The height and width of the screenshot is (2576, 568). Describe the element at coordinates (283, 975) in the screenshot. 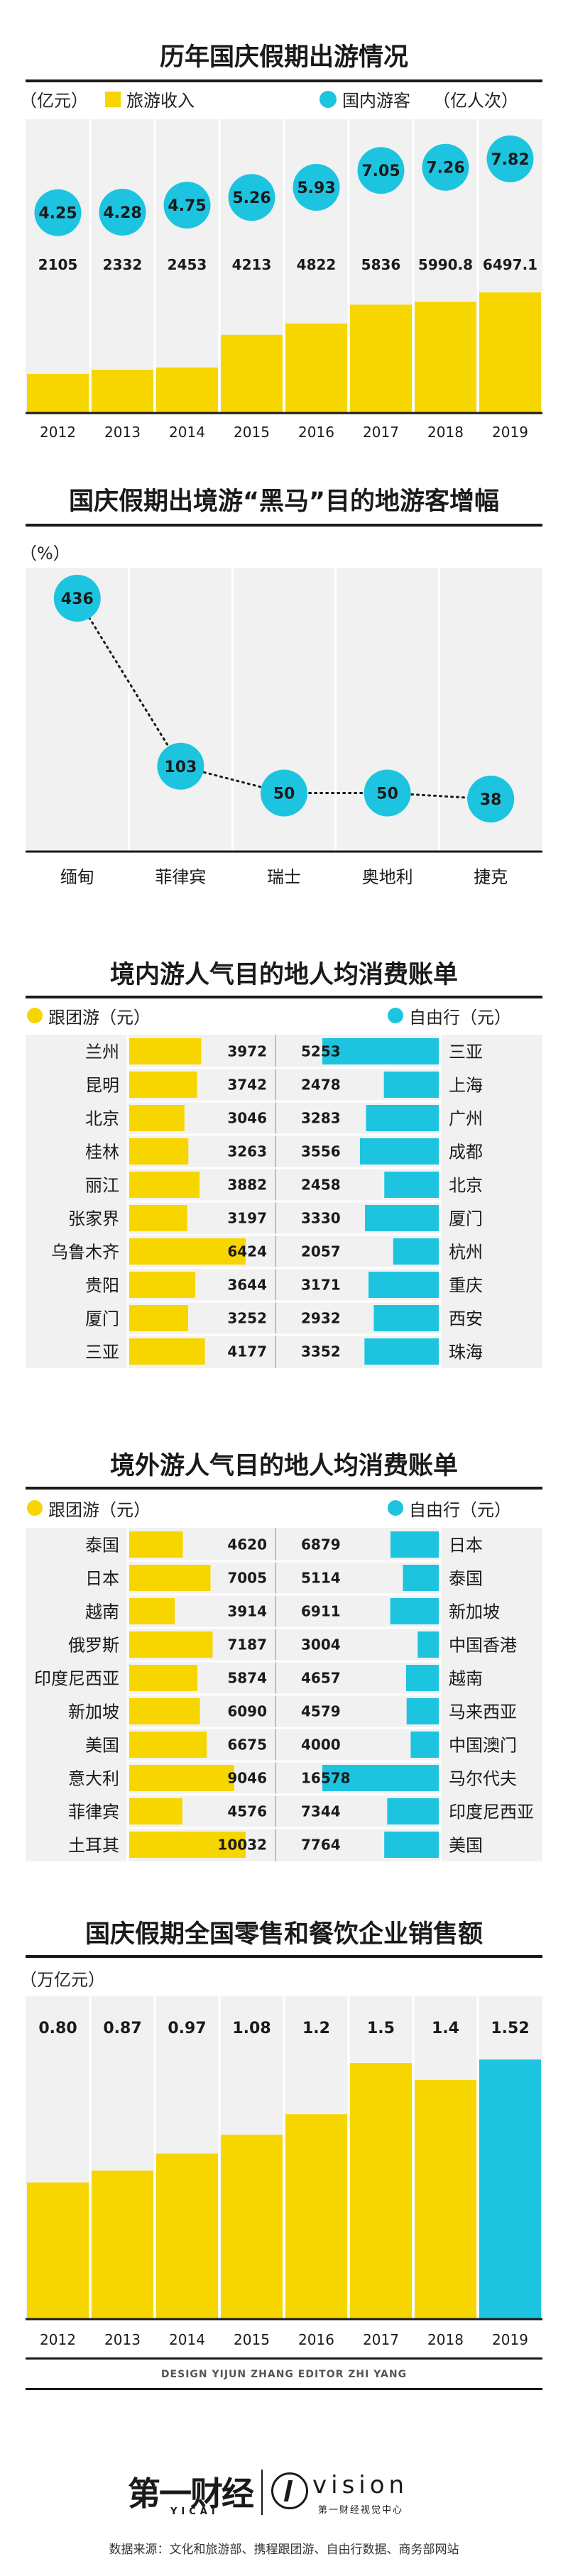

I see `chart3-title: 境内游人气目的地人均消费账单` at that location.